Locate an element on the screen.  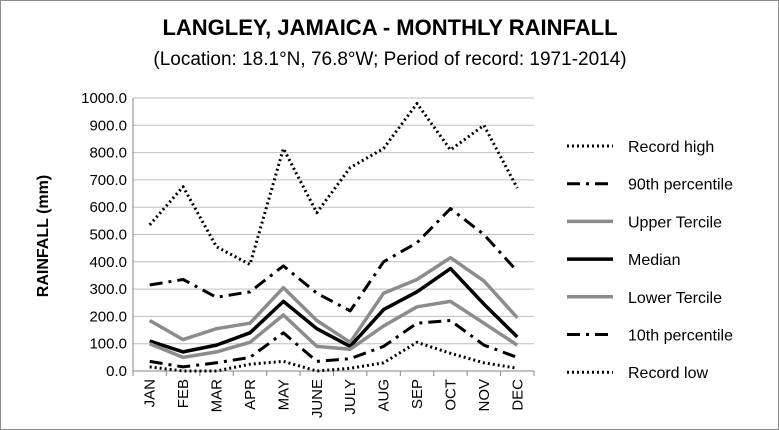
y-tick-label: 300.0 is located at coordinates (108, 289).